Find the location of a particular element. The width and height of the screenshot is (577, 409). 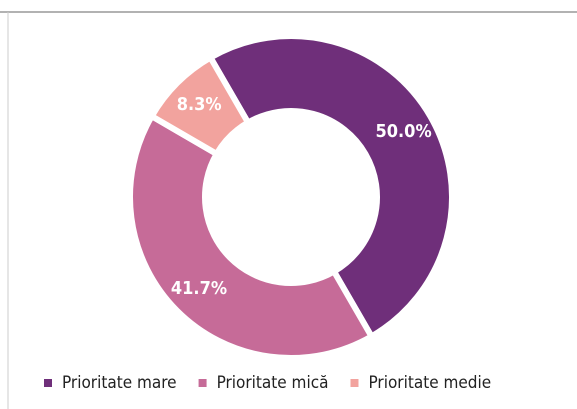

donut-slice is located at coordinates (200, 105).